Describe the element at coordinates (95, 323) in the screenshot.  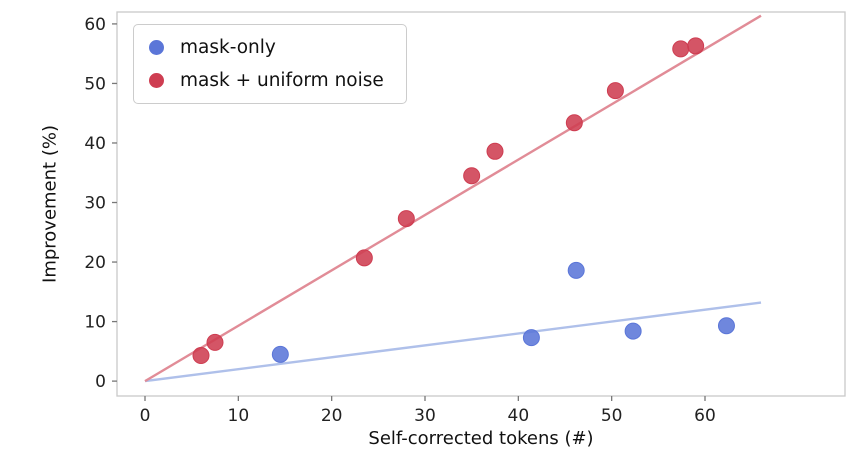
I see `y-tick-label: 10` at that location.